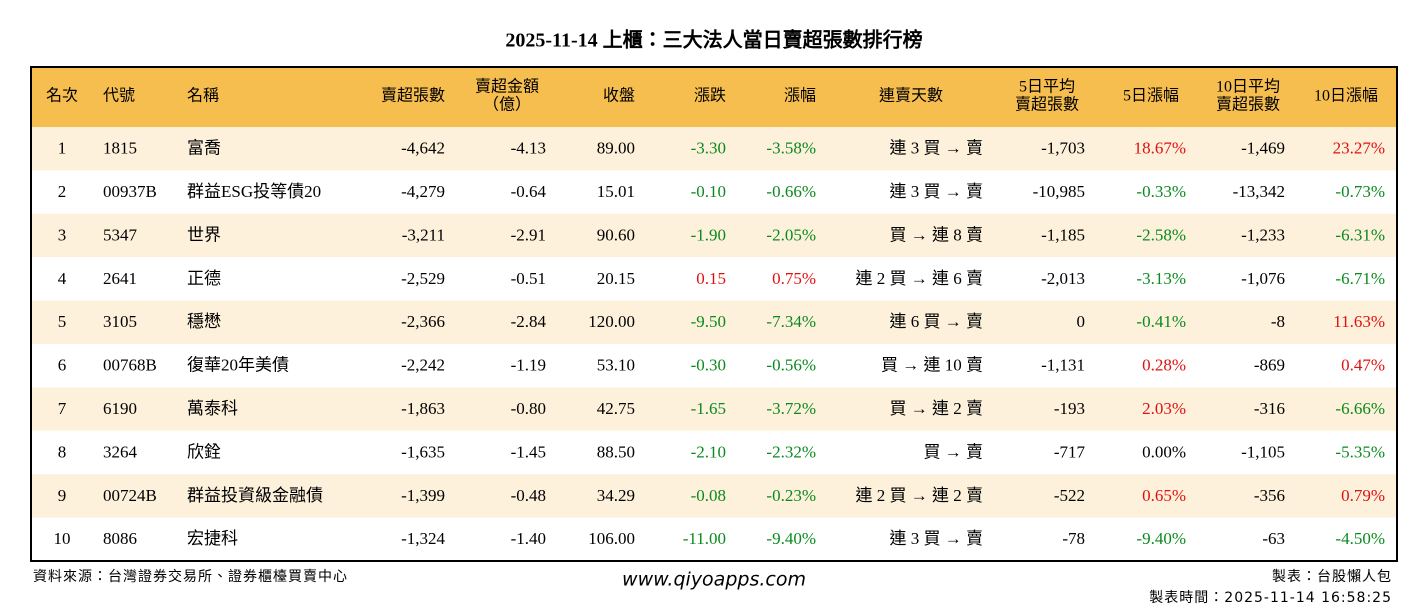 The image size is (1428, 612). I want to click on cell: 8086, so click(120, 538).